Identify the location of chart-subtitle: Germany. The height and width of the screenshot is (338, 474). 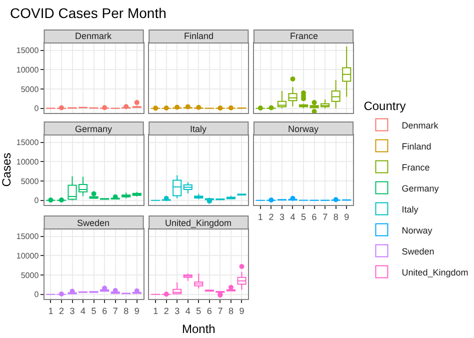
(94, 129).